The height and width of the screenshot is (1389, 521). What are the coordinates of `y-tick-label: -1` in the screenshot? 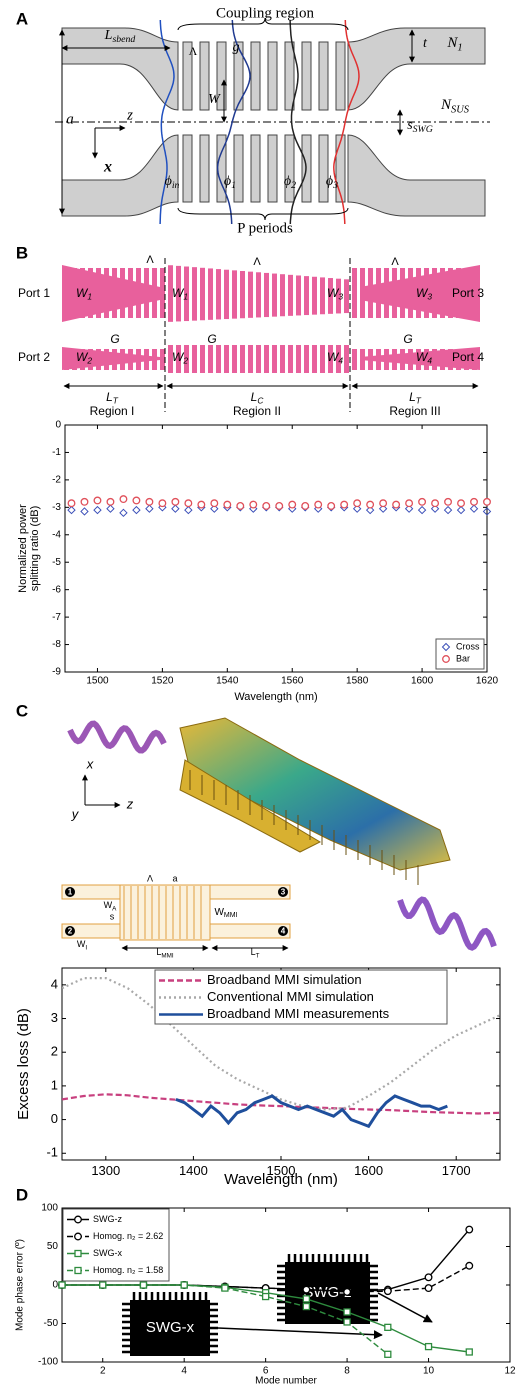 It's located at (56, 452).